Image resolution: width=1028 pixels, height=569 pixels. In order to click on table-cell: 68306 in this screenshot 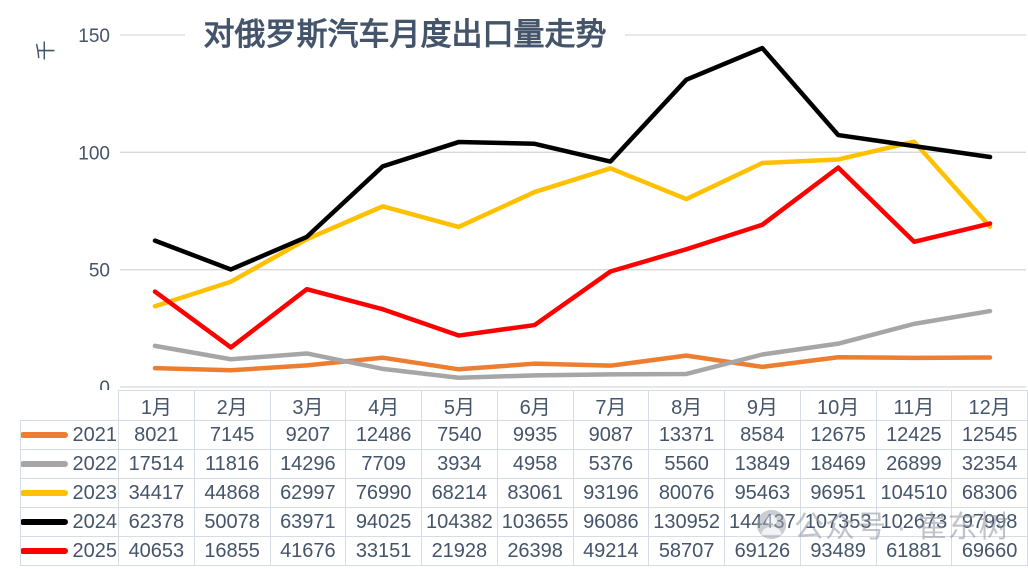, I will do `click(989, 493)`.